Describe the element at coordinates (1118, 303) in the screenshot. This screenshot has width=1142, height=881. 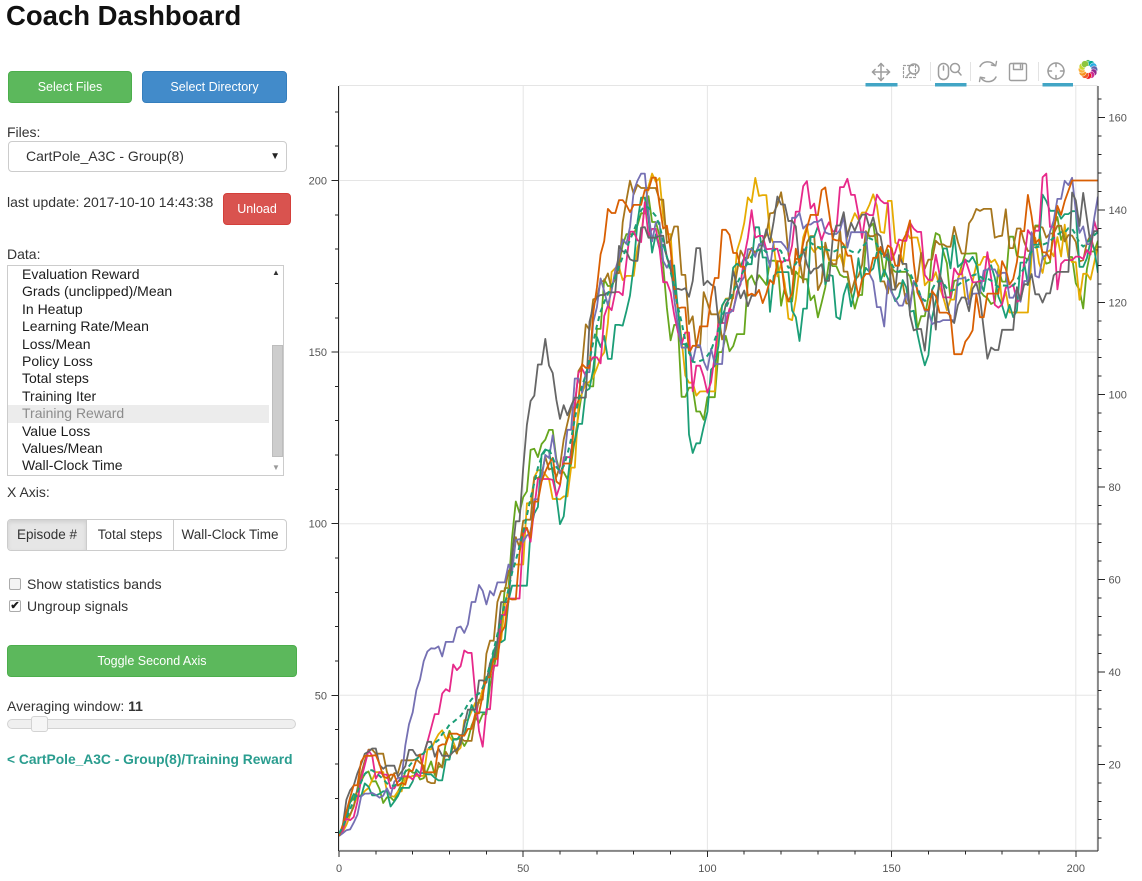
I see `svg-text: 120` at that location.